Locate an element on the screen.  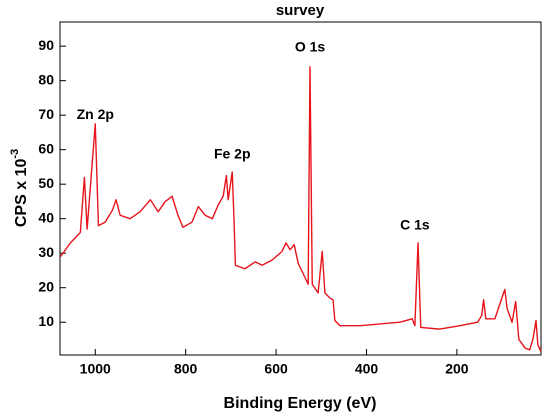
y-axis-label: CPS x 10-3 is located at coordinates (19, 188).